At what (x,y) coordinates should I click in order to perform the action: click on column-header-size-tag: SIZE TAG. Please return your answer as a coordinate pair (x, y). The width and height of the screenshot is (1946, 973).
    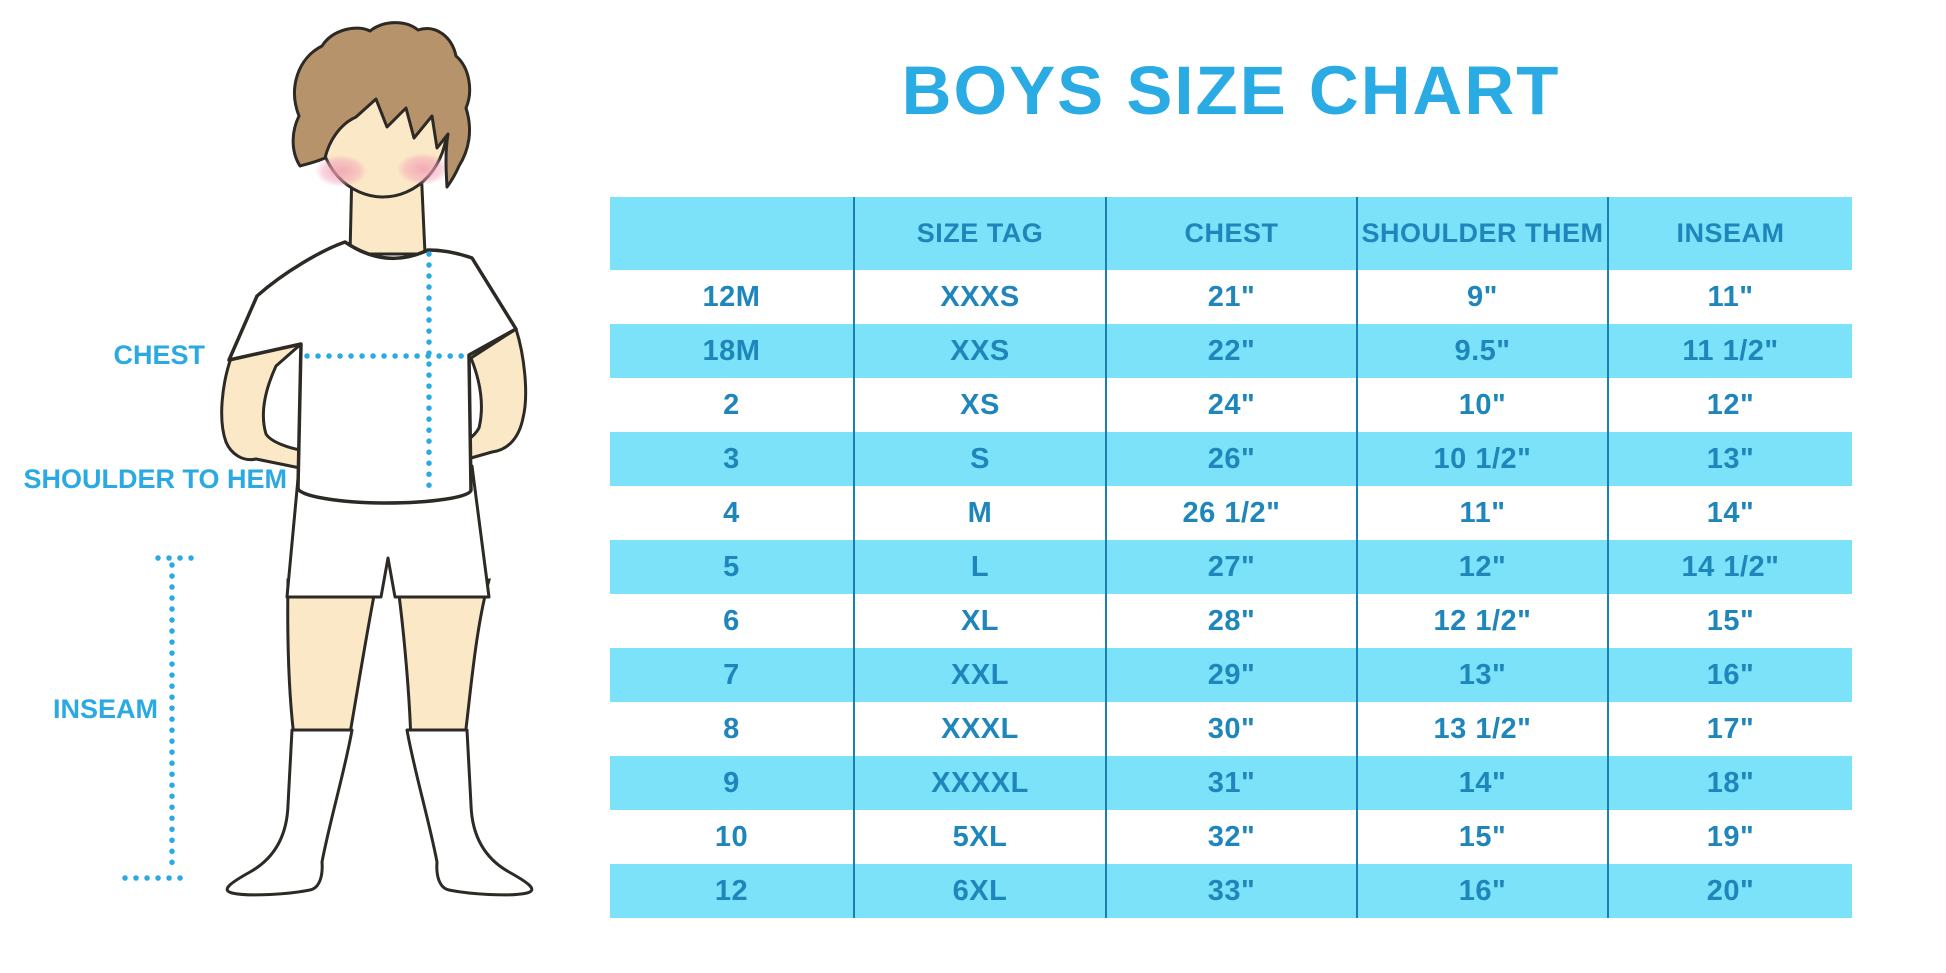
    Looking at the image, I should click on (979, 233).